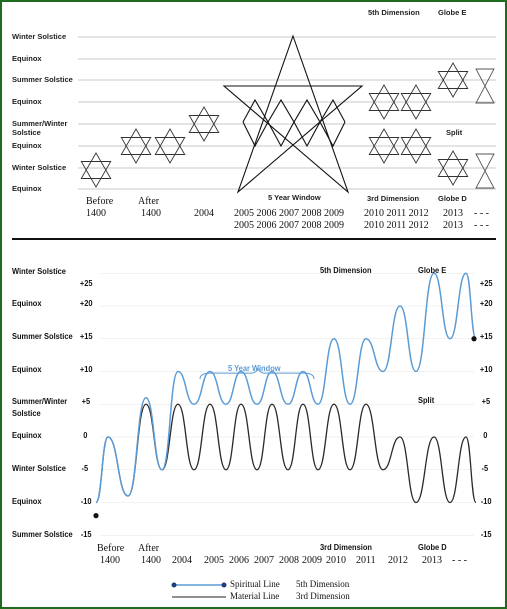 This screenshot has width=507, height=609. Describe the element at coordinates (486, 401) in the screenshot. I see `right-tick: +5` at that location.